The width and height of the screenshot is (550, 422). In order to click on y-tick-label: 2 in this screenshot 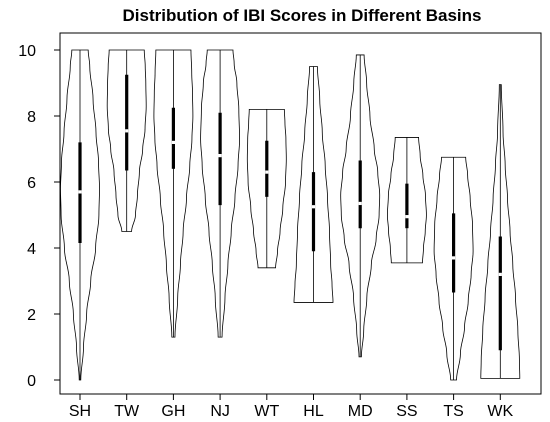, I will do `click(31, 315)`.